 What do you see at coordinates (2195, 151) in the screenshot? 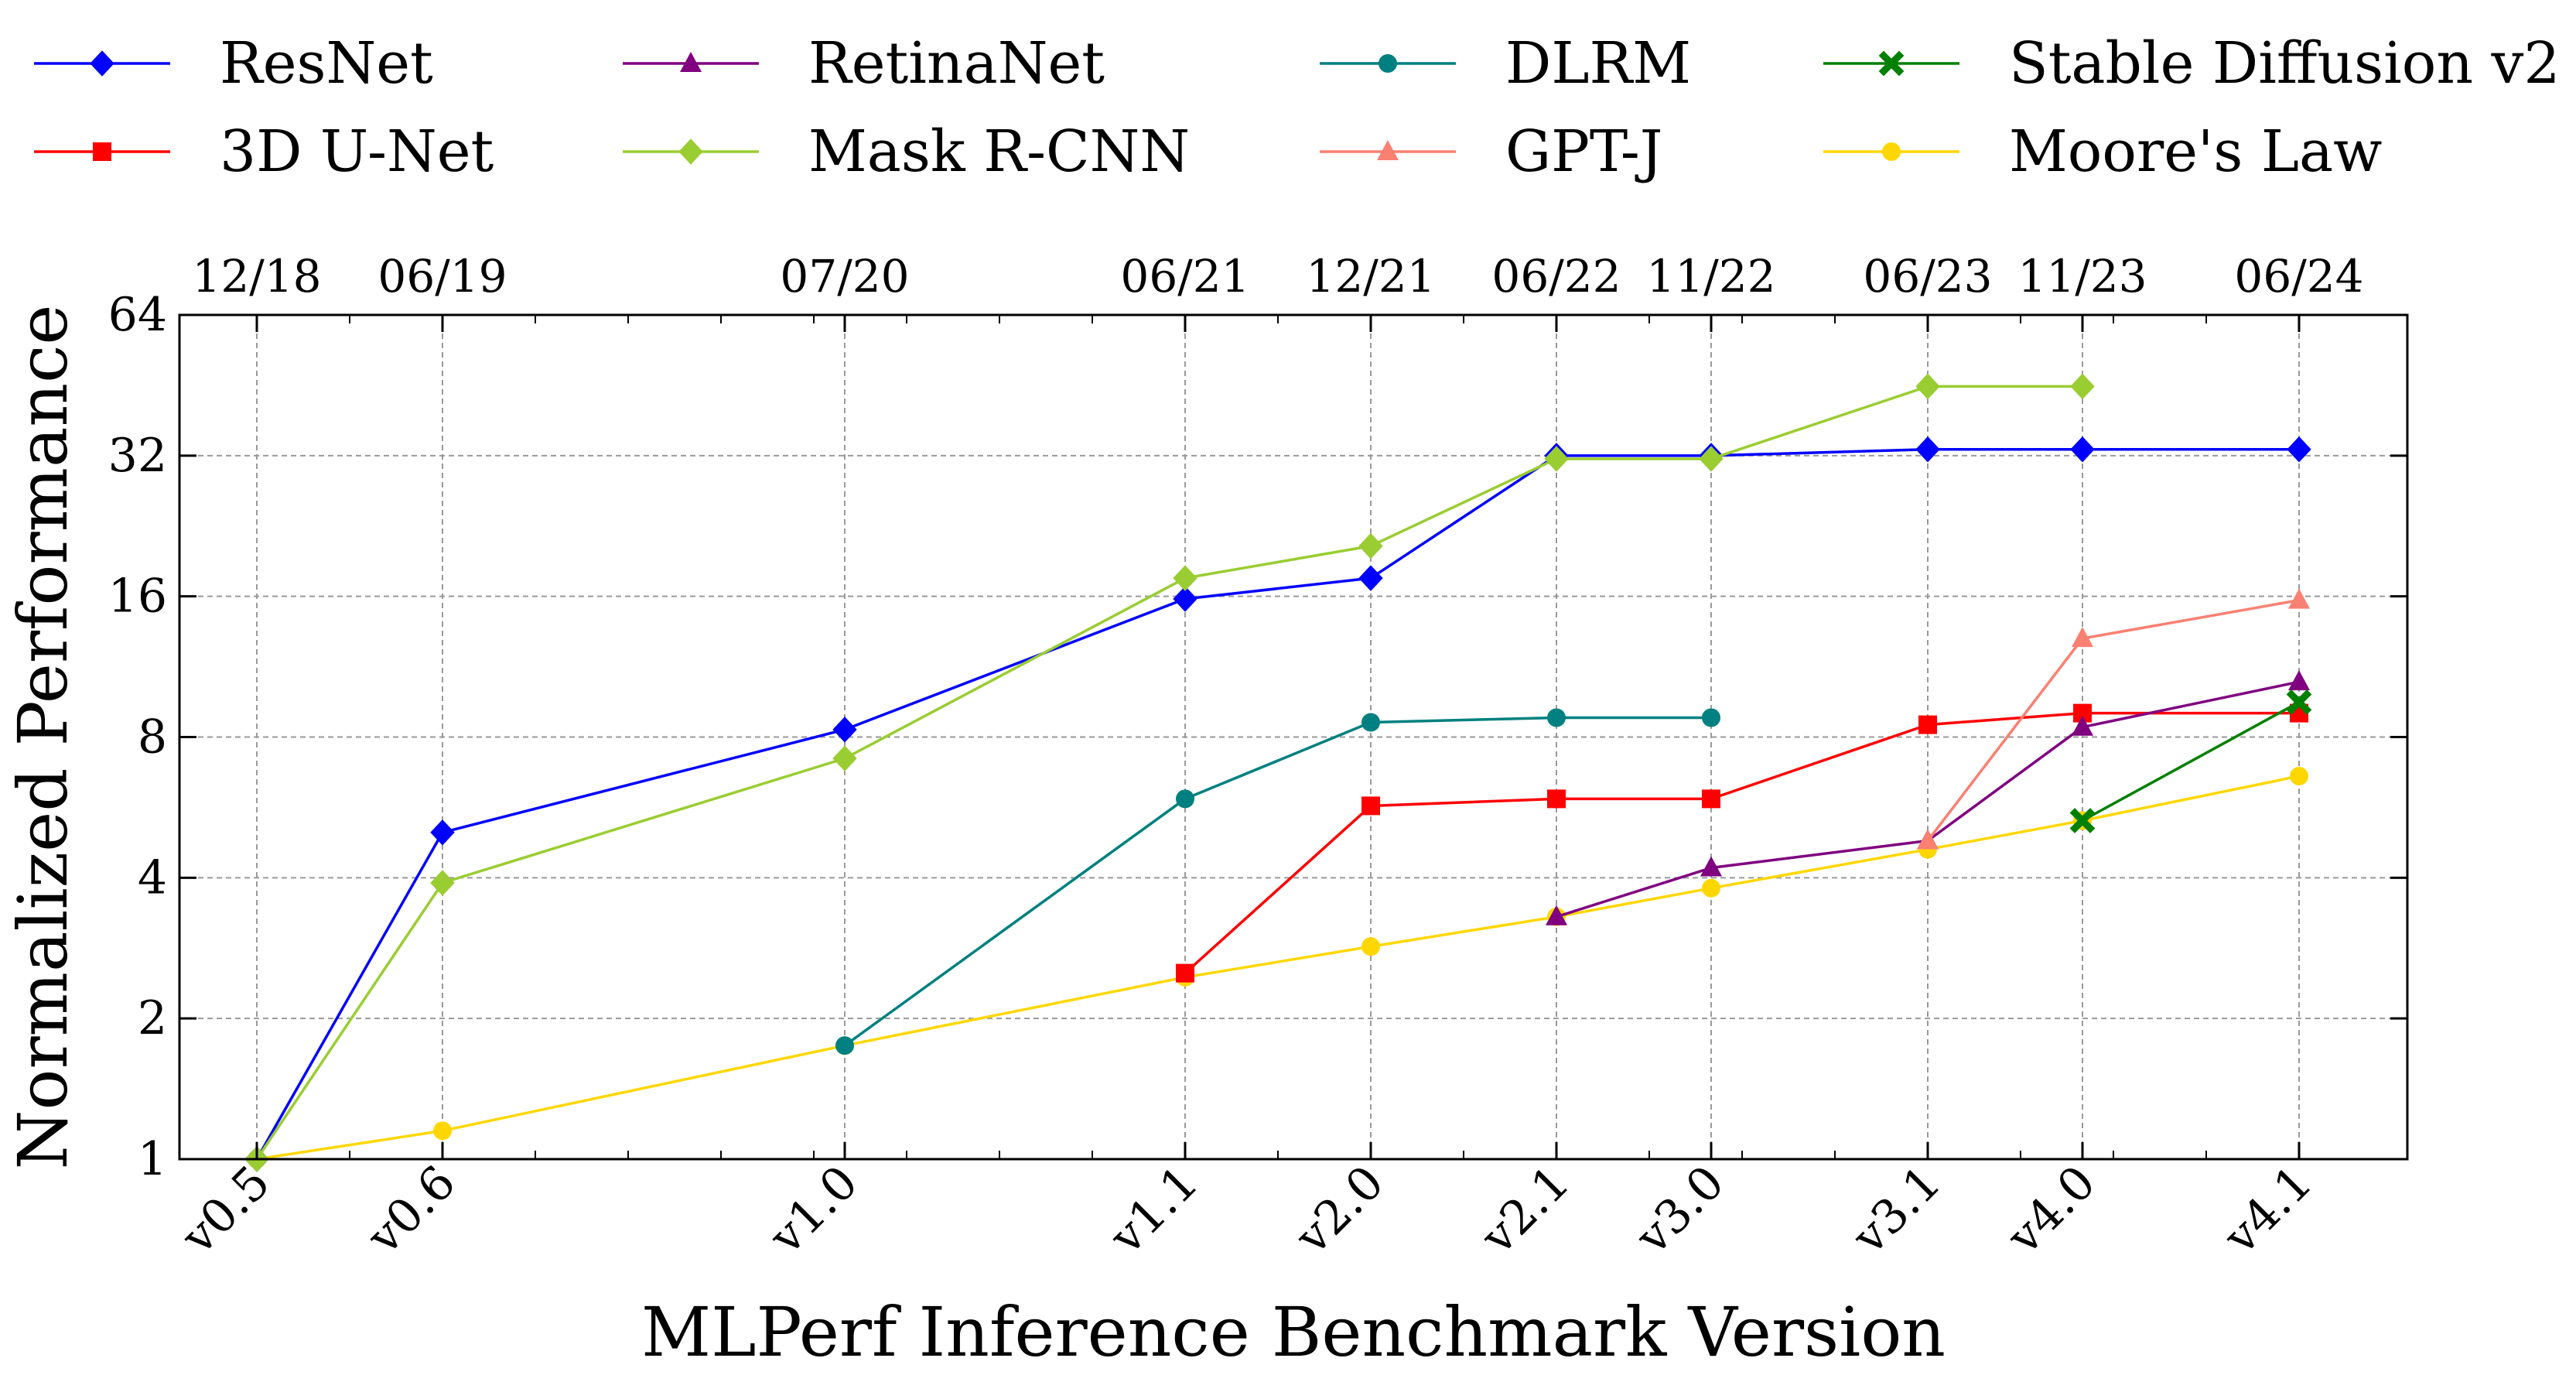
I see `legend-label-moore-s-law: Moore's Law` at bounding box center [2195, 151].